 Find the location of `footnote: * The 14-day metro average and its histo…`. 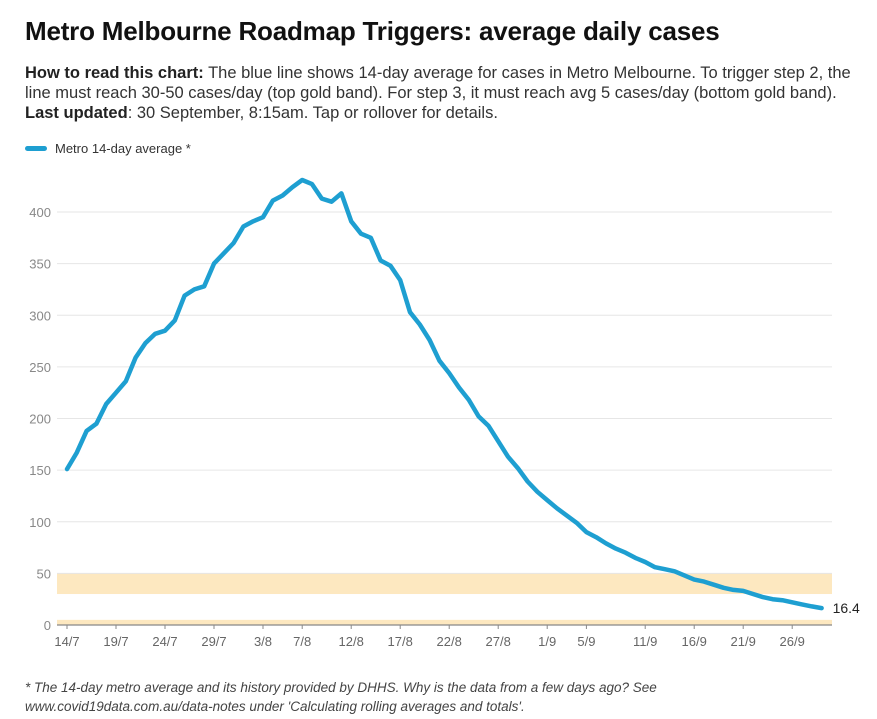

footnote: * The 14-day metro average and its histo… is located at coordinates (341, 697).